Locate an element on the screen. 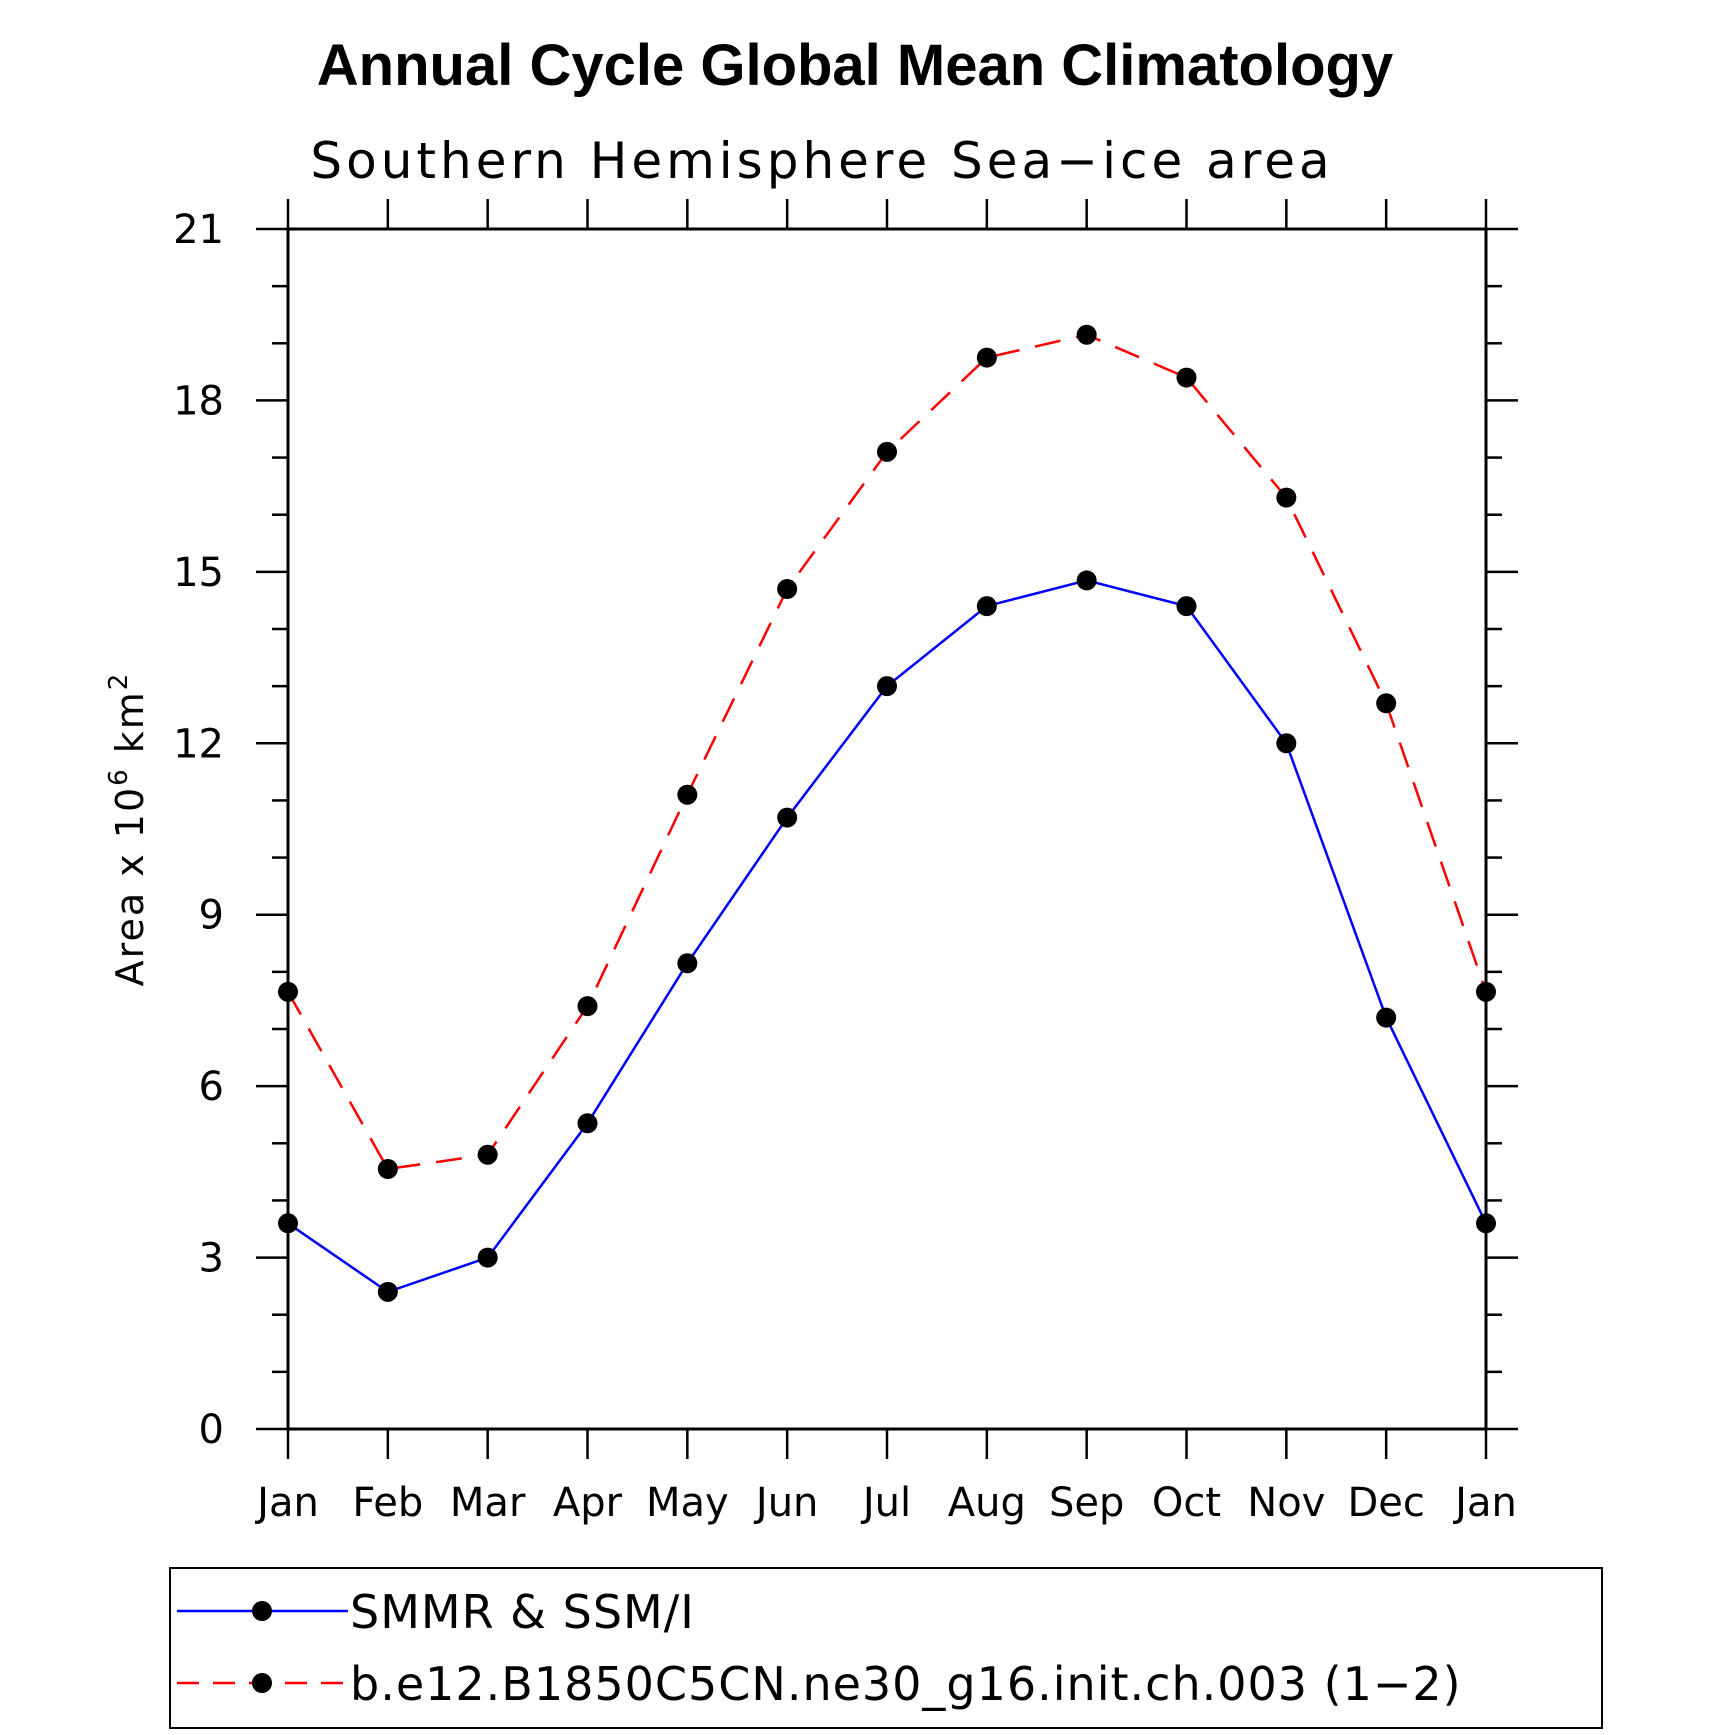 The image size is (1710, 1735). x-tick-label: Feb is located at coordinates (387, 1503).